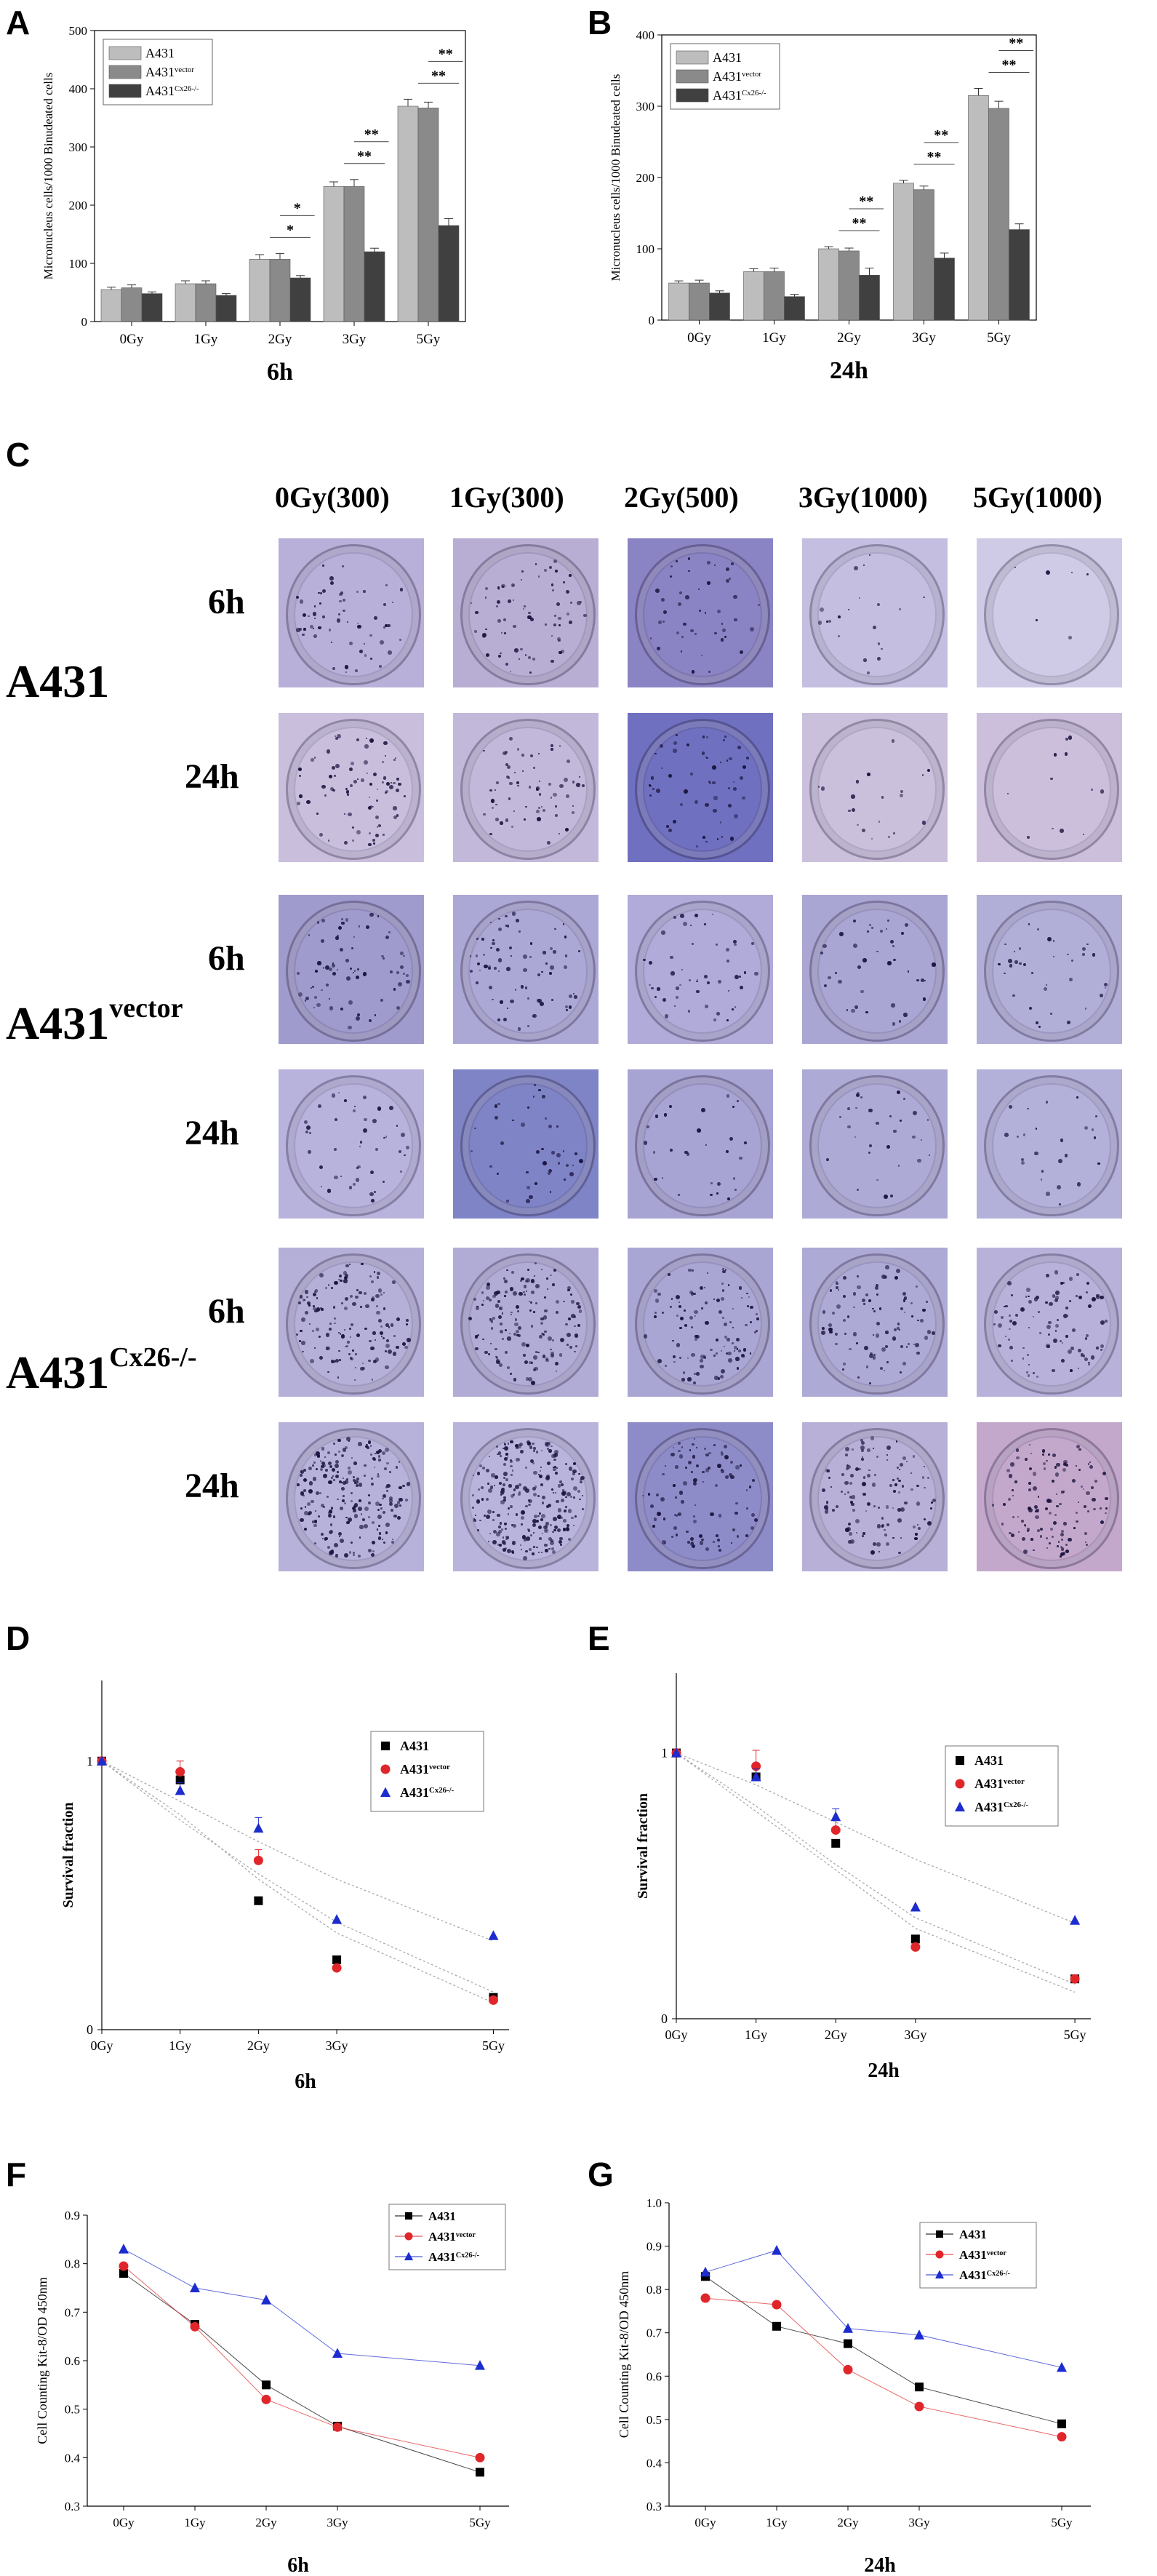  I want to click on y-tick-label: 0.4, so click(654, 2463).